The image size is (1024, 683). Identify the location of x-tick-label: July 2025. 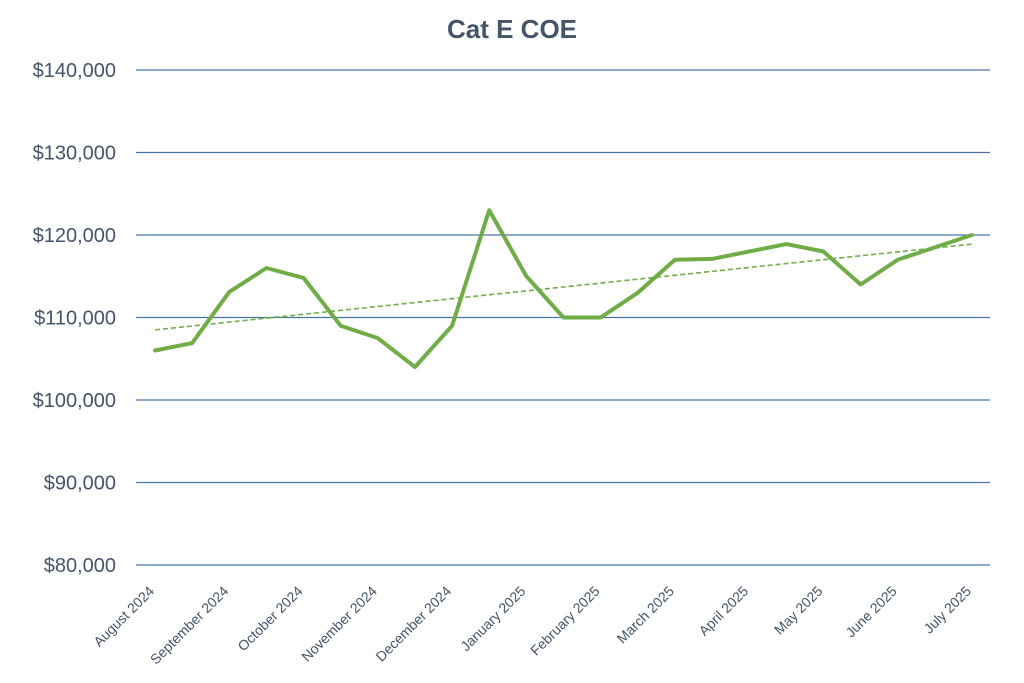
(947, 610).